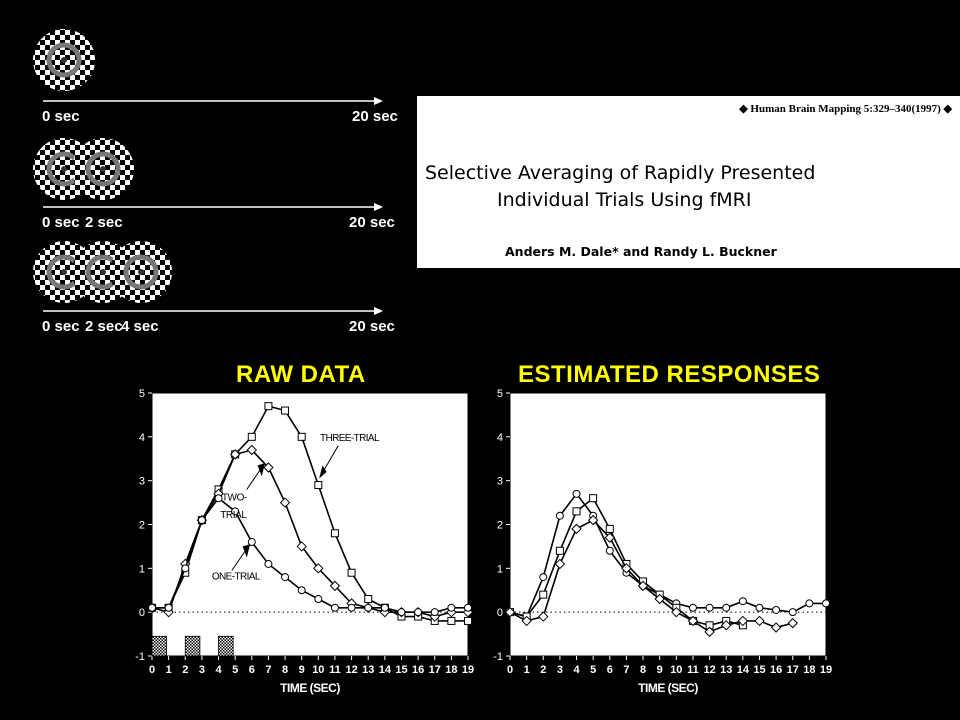  What do you see at coordinates (142, 569) in the screenshot?
I see `raw-ytick-label: 1` at bounding box center [142, 569].